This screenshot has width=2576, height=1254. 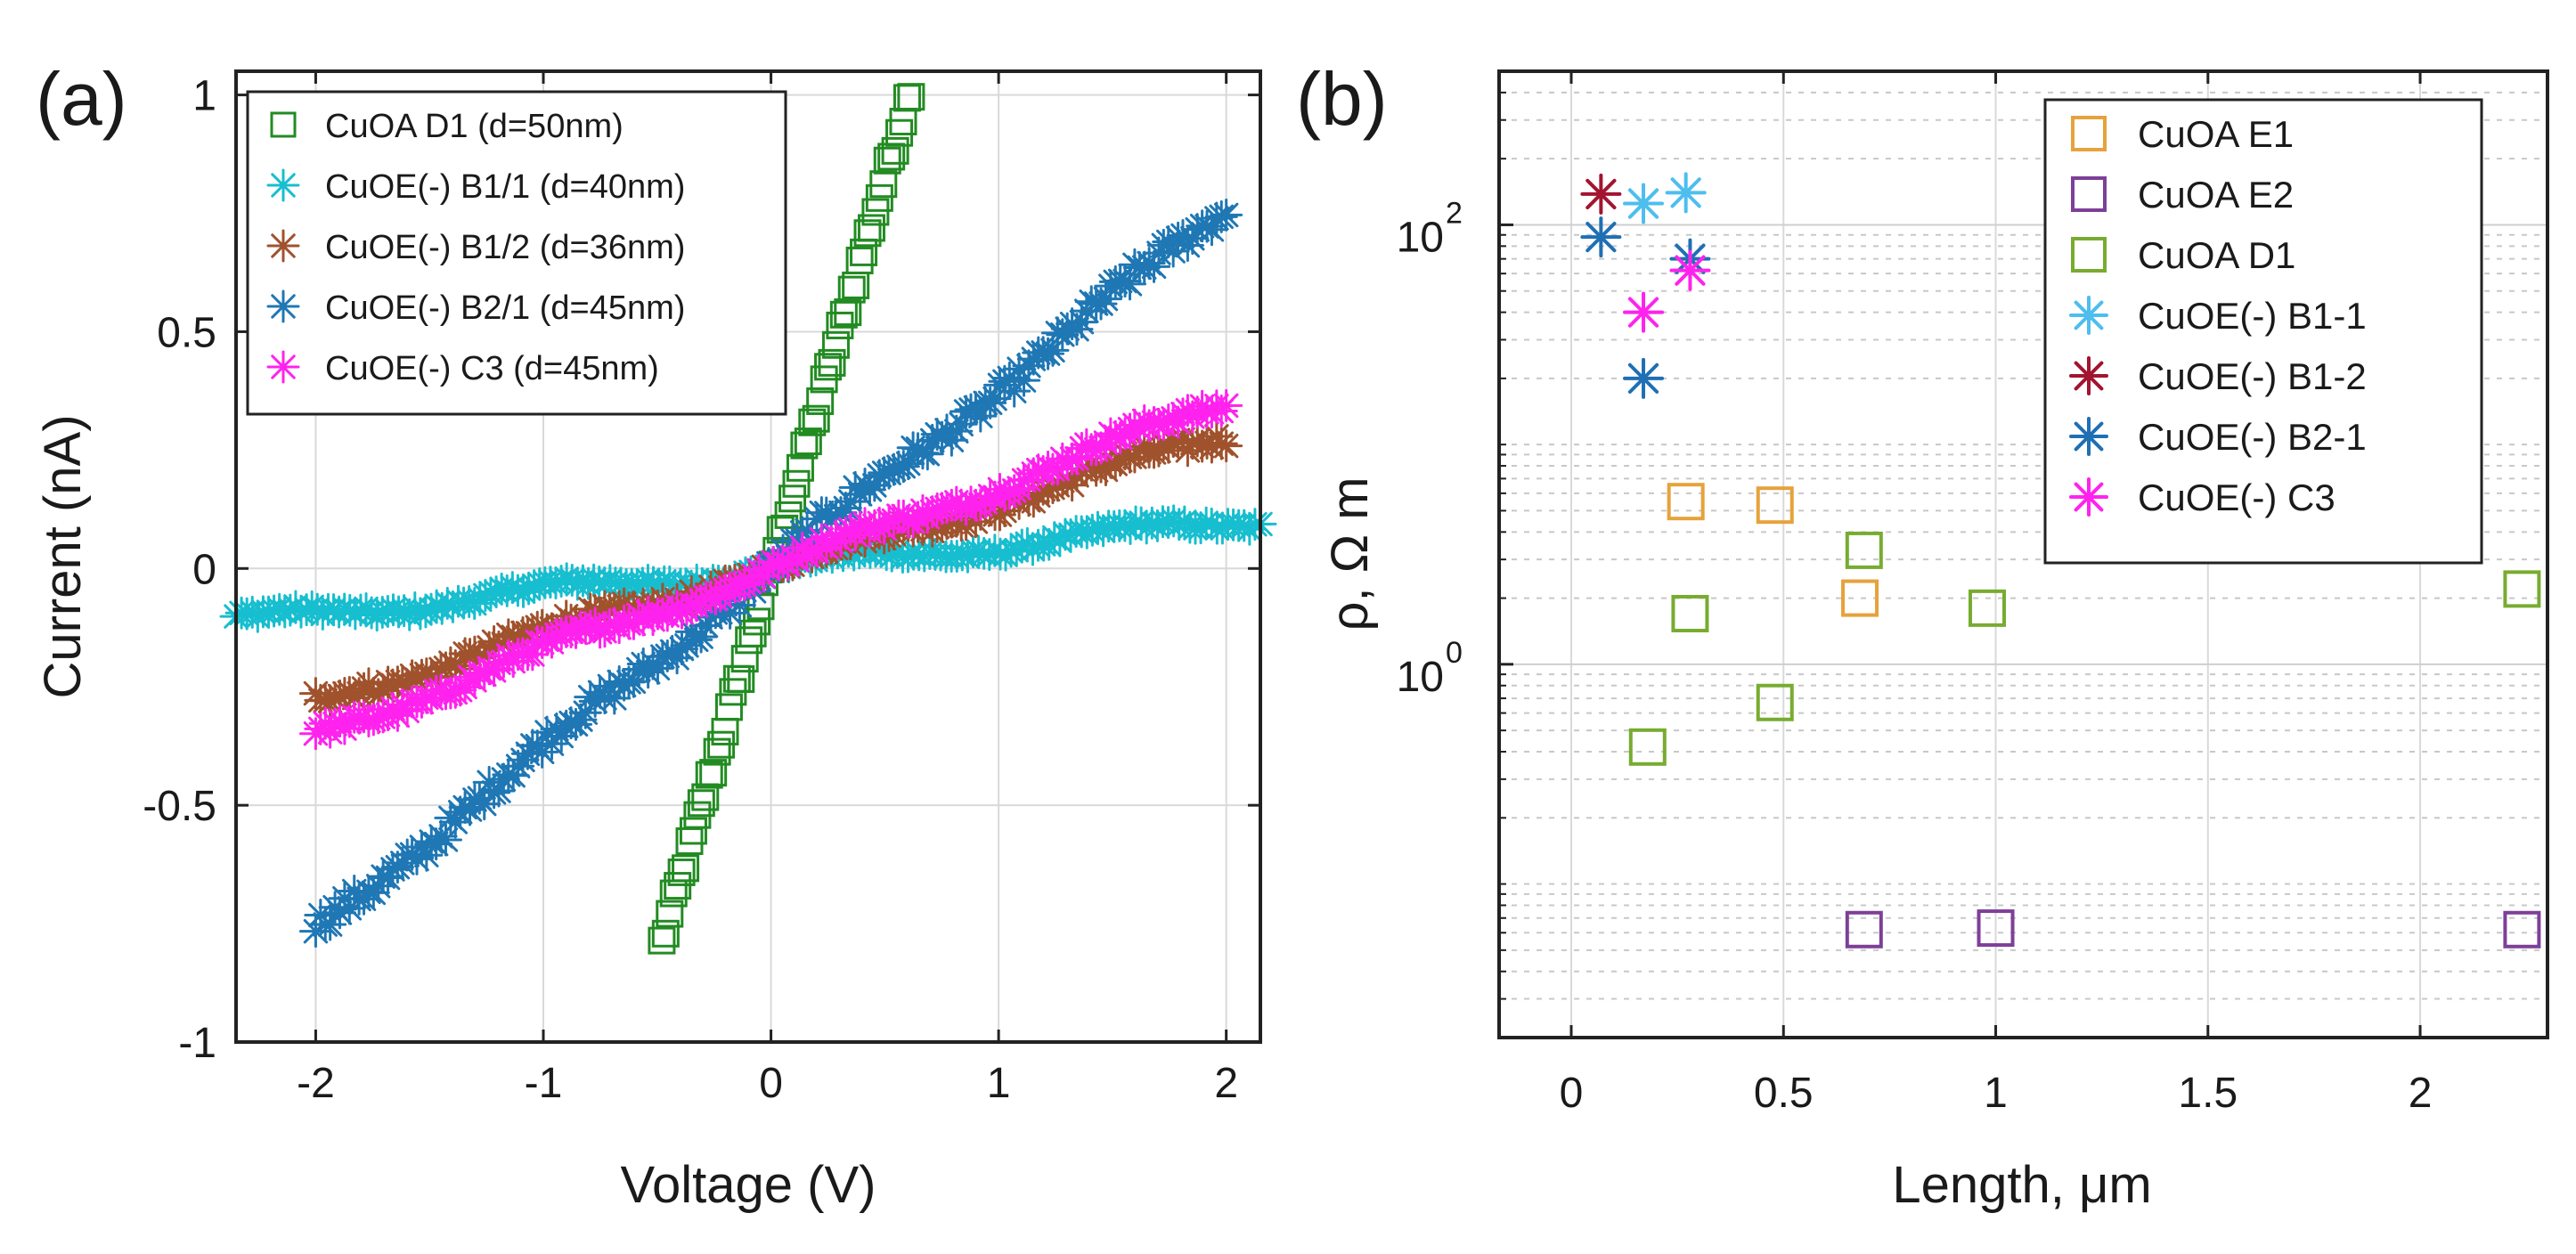 What do you see at coordinates (2084, 648) in the screenshot?
I see `series-cuoa-d1` at bounding box center [2084, 648].